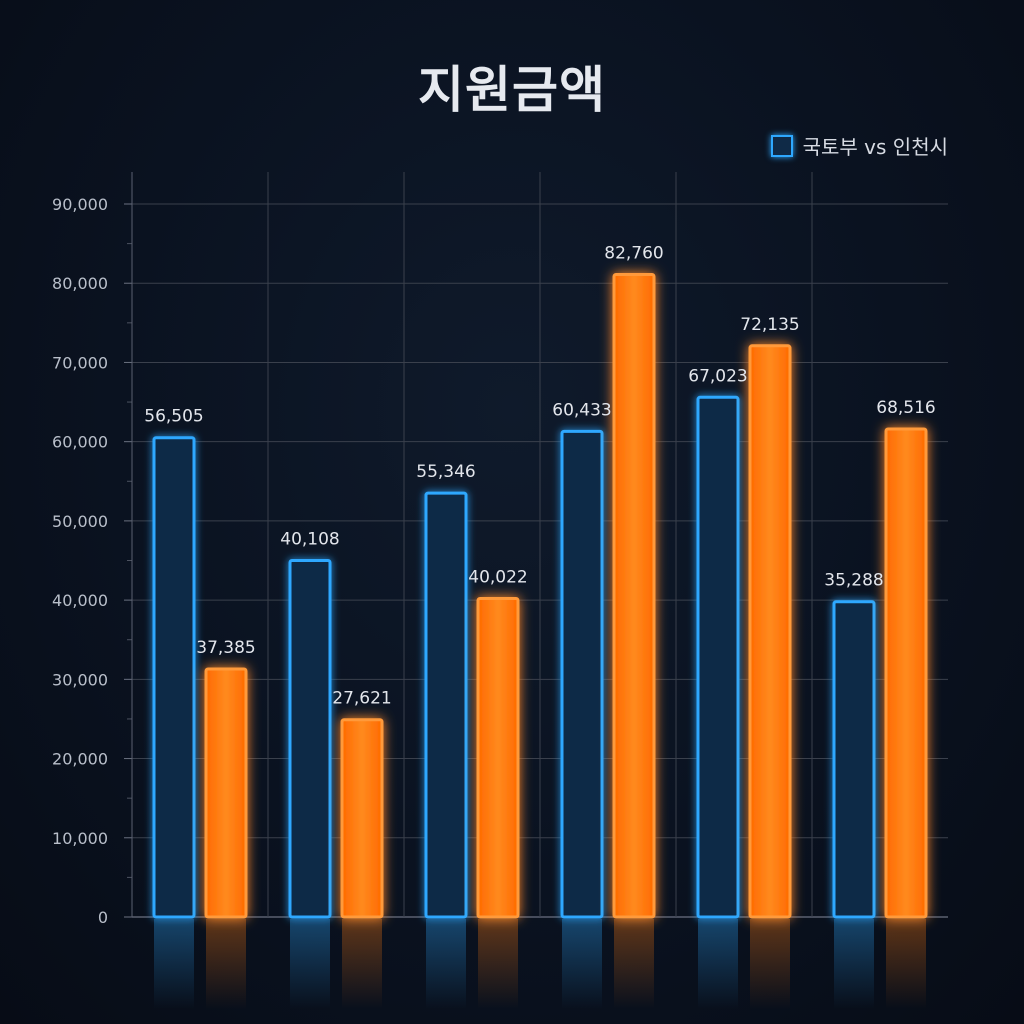 The width and height of the screenshot is (1024, 1024). Describe the element at coordinates (853, 581) in the screenshot. I see `bar-value-label: 35,288` at that location.